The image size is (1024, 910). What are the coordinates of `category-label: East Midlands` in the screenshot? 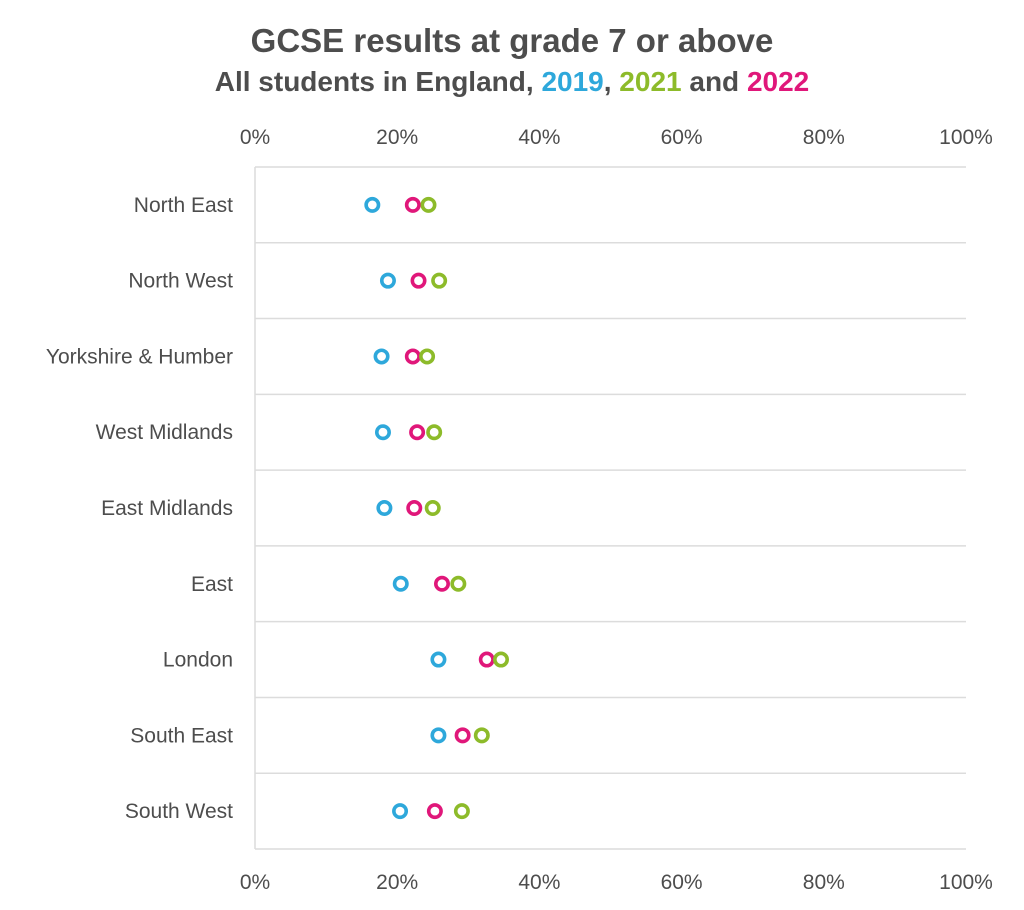 It's located at (167, 508).